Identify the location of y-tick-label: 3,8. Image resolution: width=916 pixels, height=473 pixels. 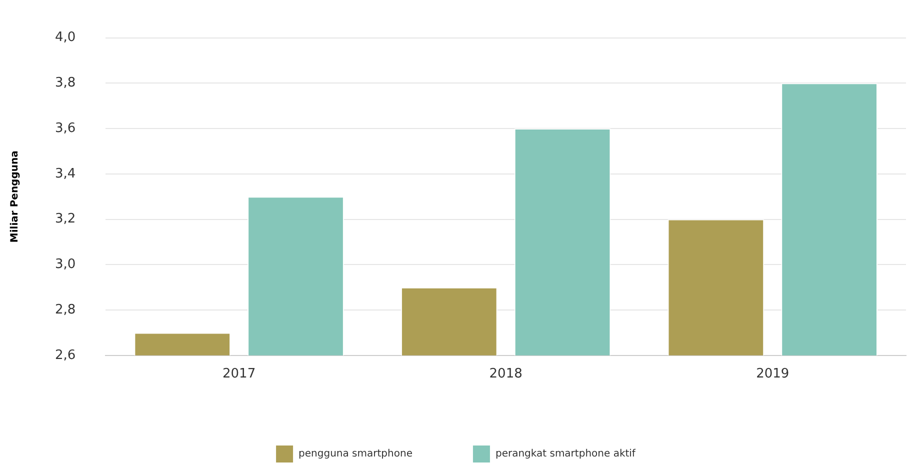
(65, 83).